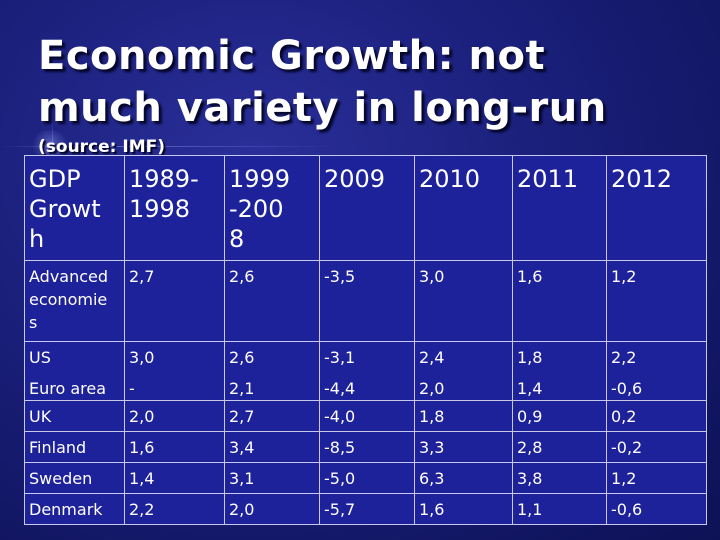 The width and height of the screenshot is (720, 540). Describe the element at coordinates (463, 301) in the screenshot. I see `table-cell: 3,0` at that location.